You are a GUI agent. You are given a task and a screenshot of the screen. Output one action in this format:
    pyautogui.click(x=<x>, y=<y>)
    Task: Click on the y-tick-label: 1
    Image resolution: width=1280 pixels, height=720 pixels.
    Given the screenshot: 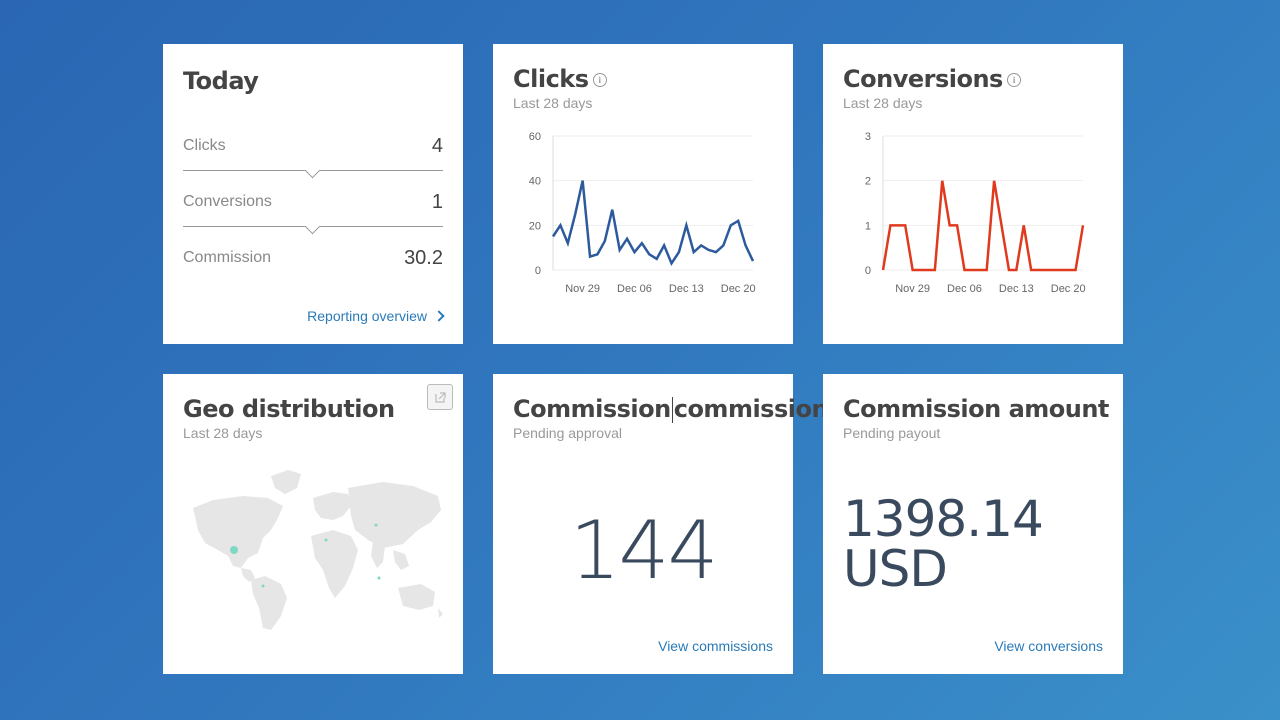 What is the action you would take?
    pyautogui.click(x=868, y=226)
    